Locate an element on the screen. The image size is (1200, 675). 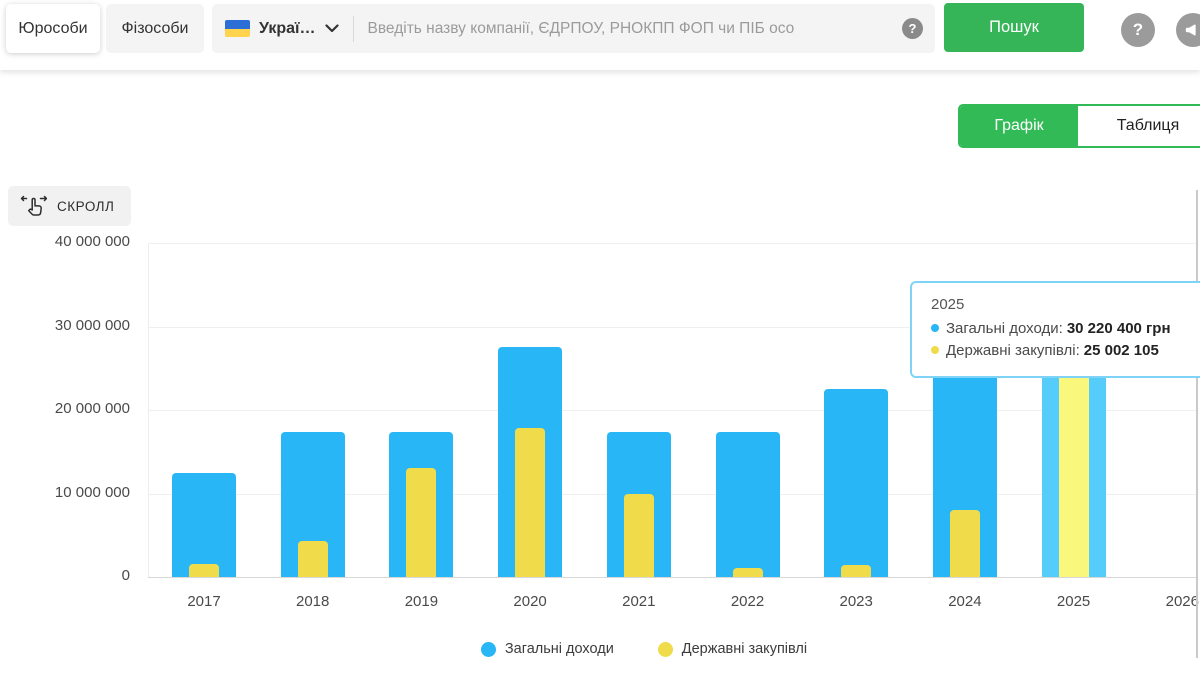
tab-legal-entities: Юрособи is located at coordinates (53, 28).